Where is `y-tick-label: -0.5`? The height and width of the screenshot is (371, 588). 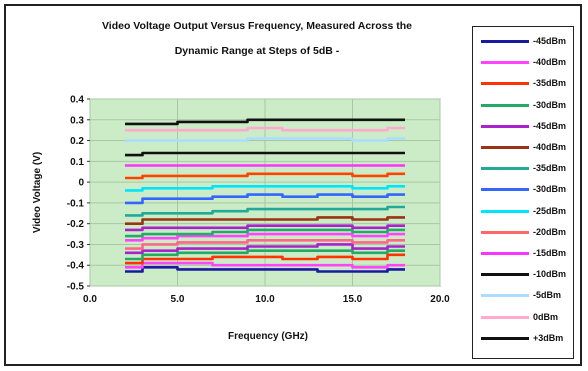
y-tick-label: -0.5 is located at coordinates (76, 287).